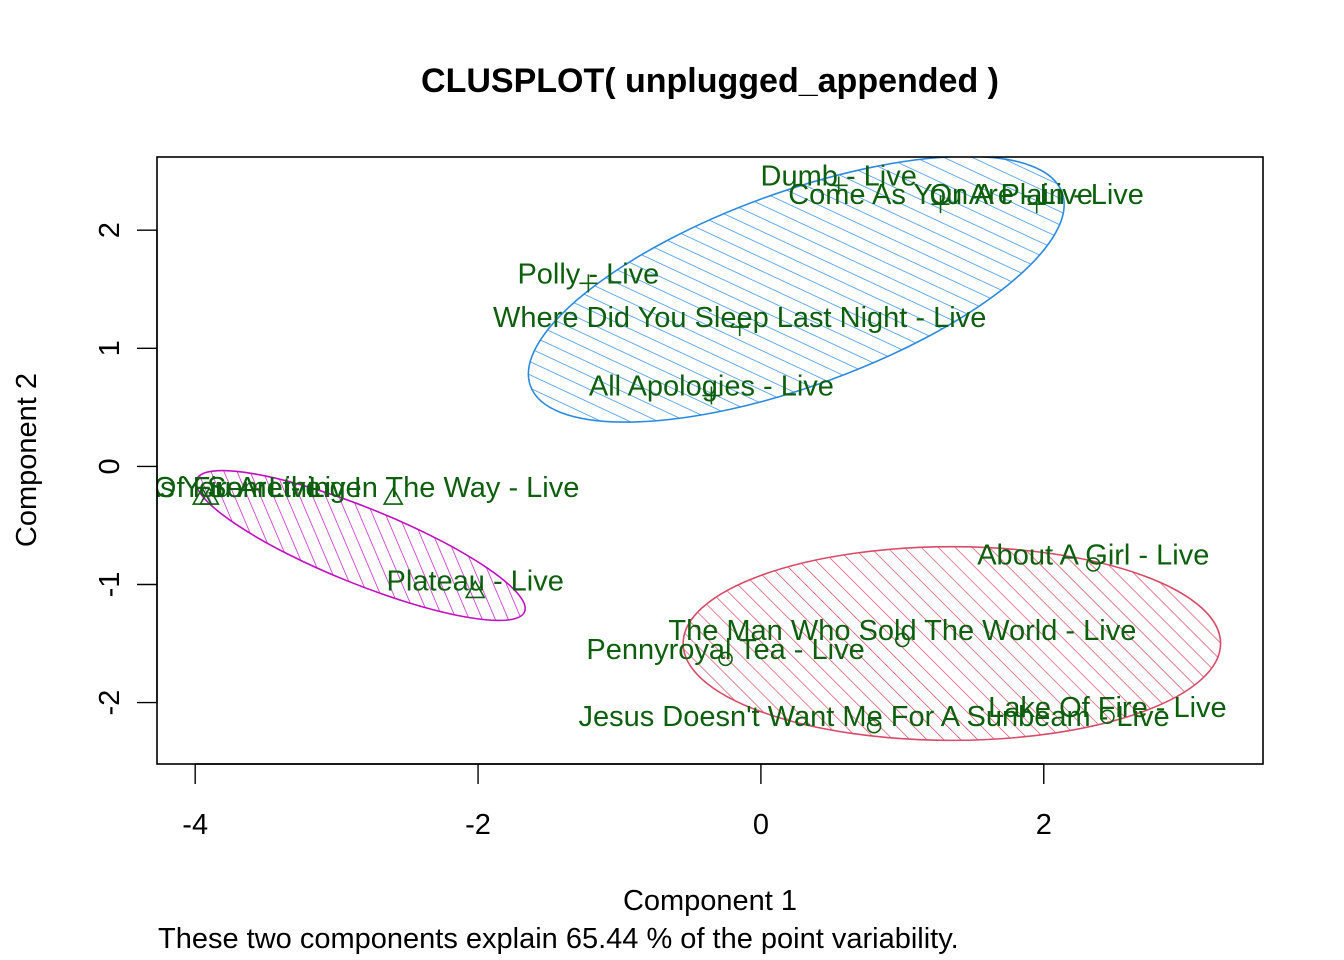  Describe the element at coordinates (617, 802) in the screenshot. I see `x-axis: -4 -2 0 2` at that location.